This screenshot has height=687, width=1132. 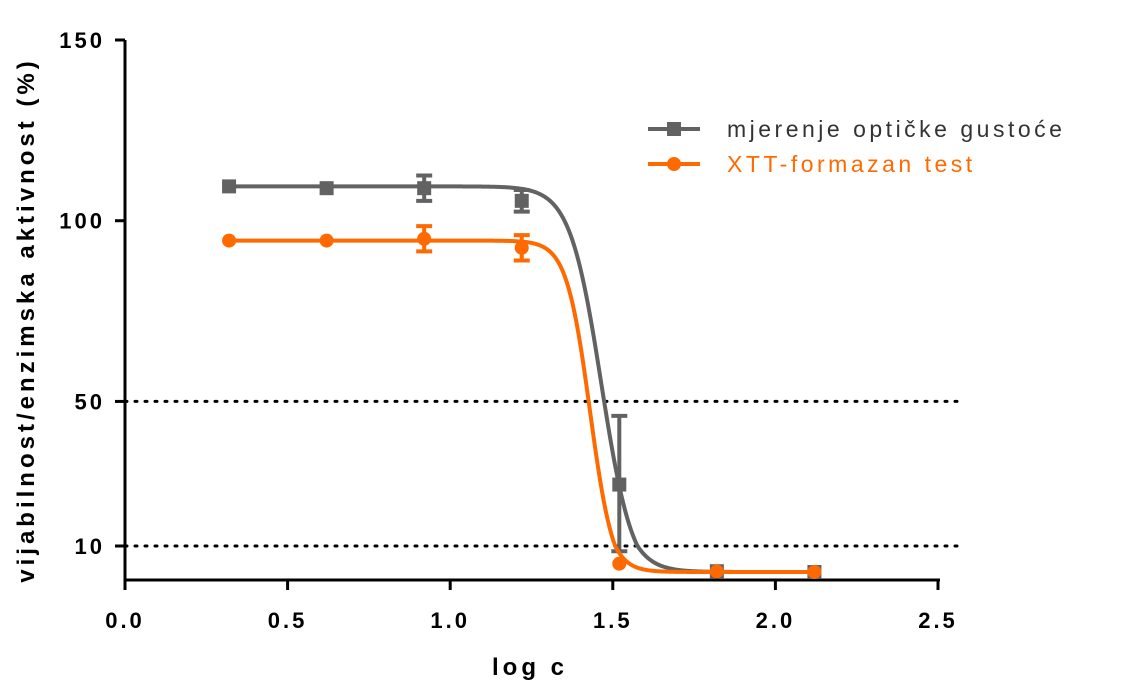 What do you see at coordinates (613, 620) in the screenshot?
I see `x-tick-label: 1.5` at bounding box center [613, 620].